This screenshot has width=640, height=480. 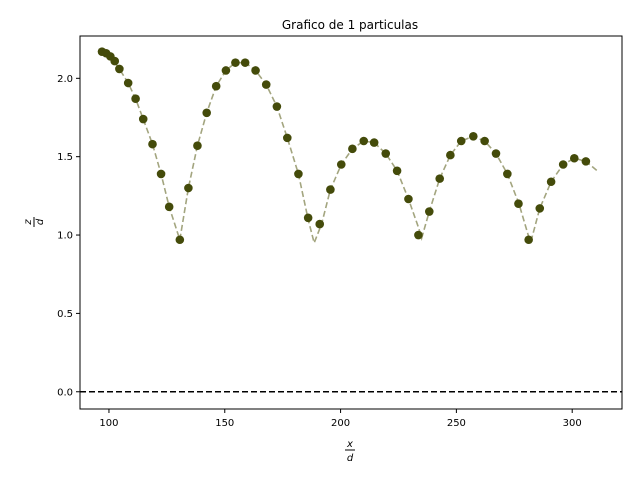 I want to click on y-axis-label-denominator: d, so click(x=40, y=221).